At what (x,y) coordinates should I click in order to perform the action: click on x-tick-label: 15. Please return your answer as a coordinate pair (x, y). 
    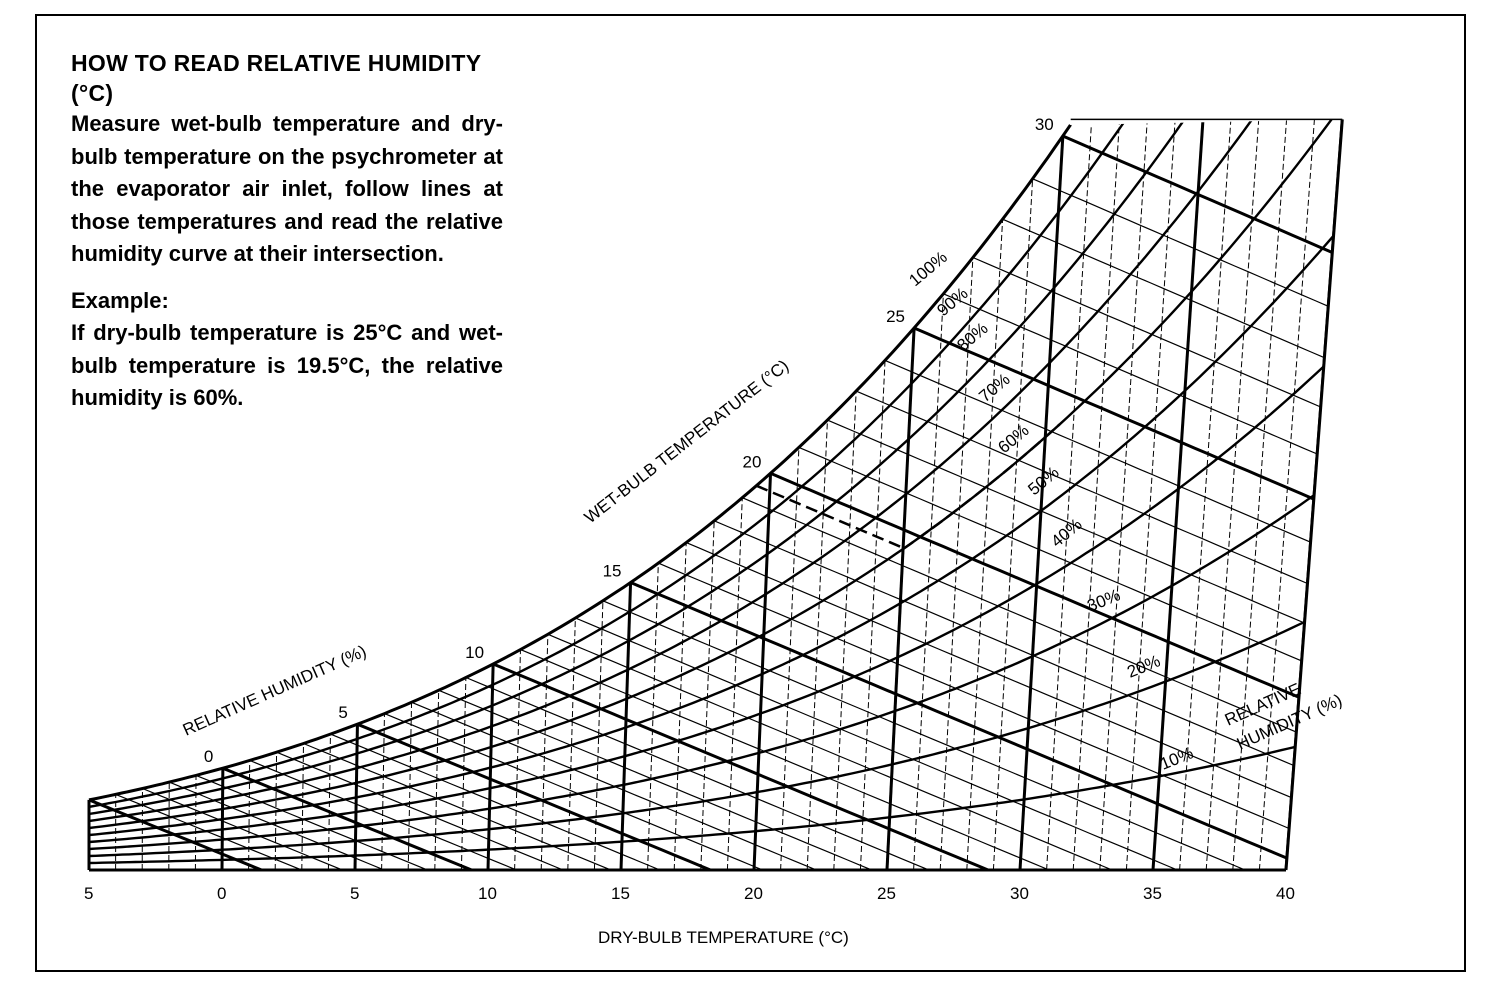
    Looking at the image, I should click on (620, 893).